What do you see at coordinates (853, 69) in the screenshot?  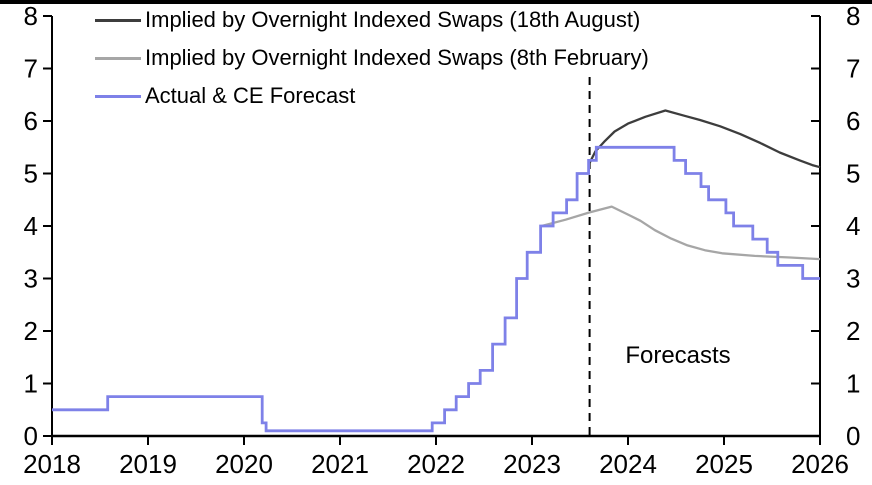 I see `y-axis-tick-label-right: 7` at bounding box center [853, 69].